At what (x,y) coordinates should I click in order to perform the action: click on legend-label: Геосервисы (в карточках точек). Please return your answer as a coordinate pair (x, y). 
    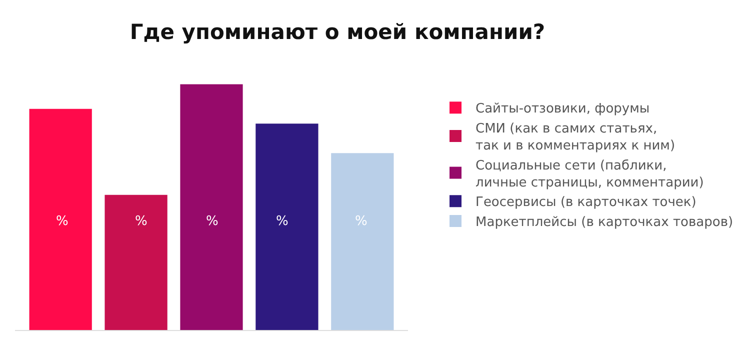
    Looking at the image, I should click on (586, 202).